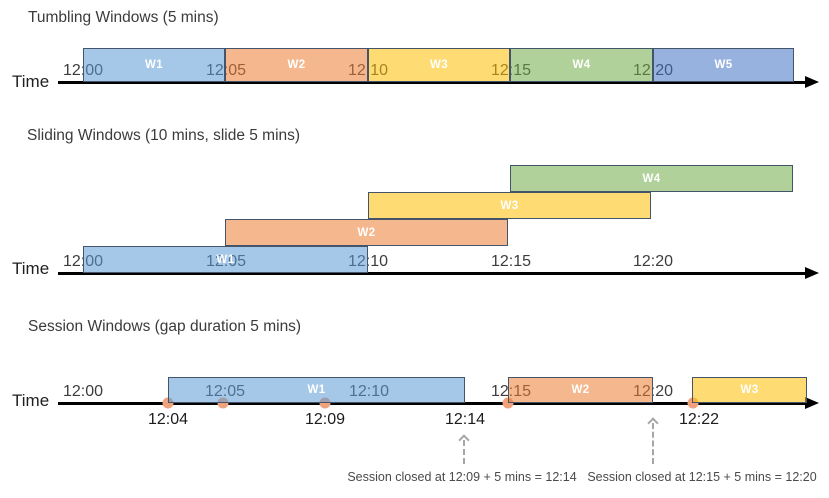 The height and width of the screenshot is (498, 829). Describe the element at coordinates (812, 403) in the screenshot. I see `session-axis-arrowhead-icon` at that location.